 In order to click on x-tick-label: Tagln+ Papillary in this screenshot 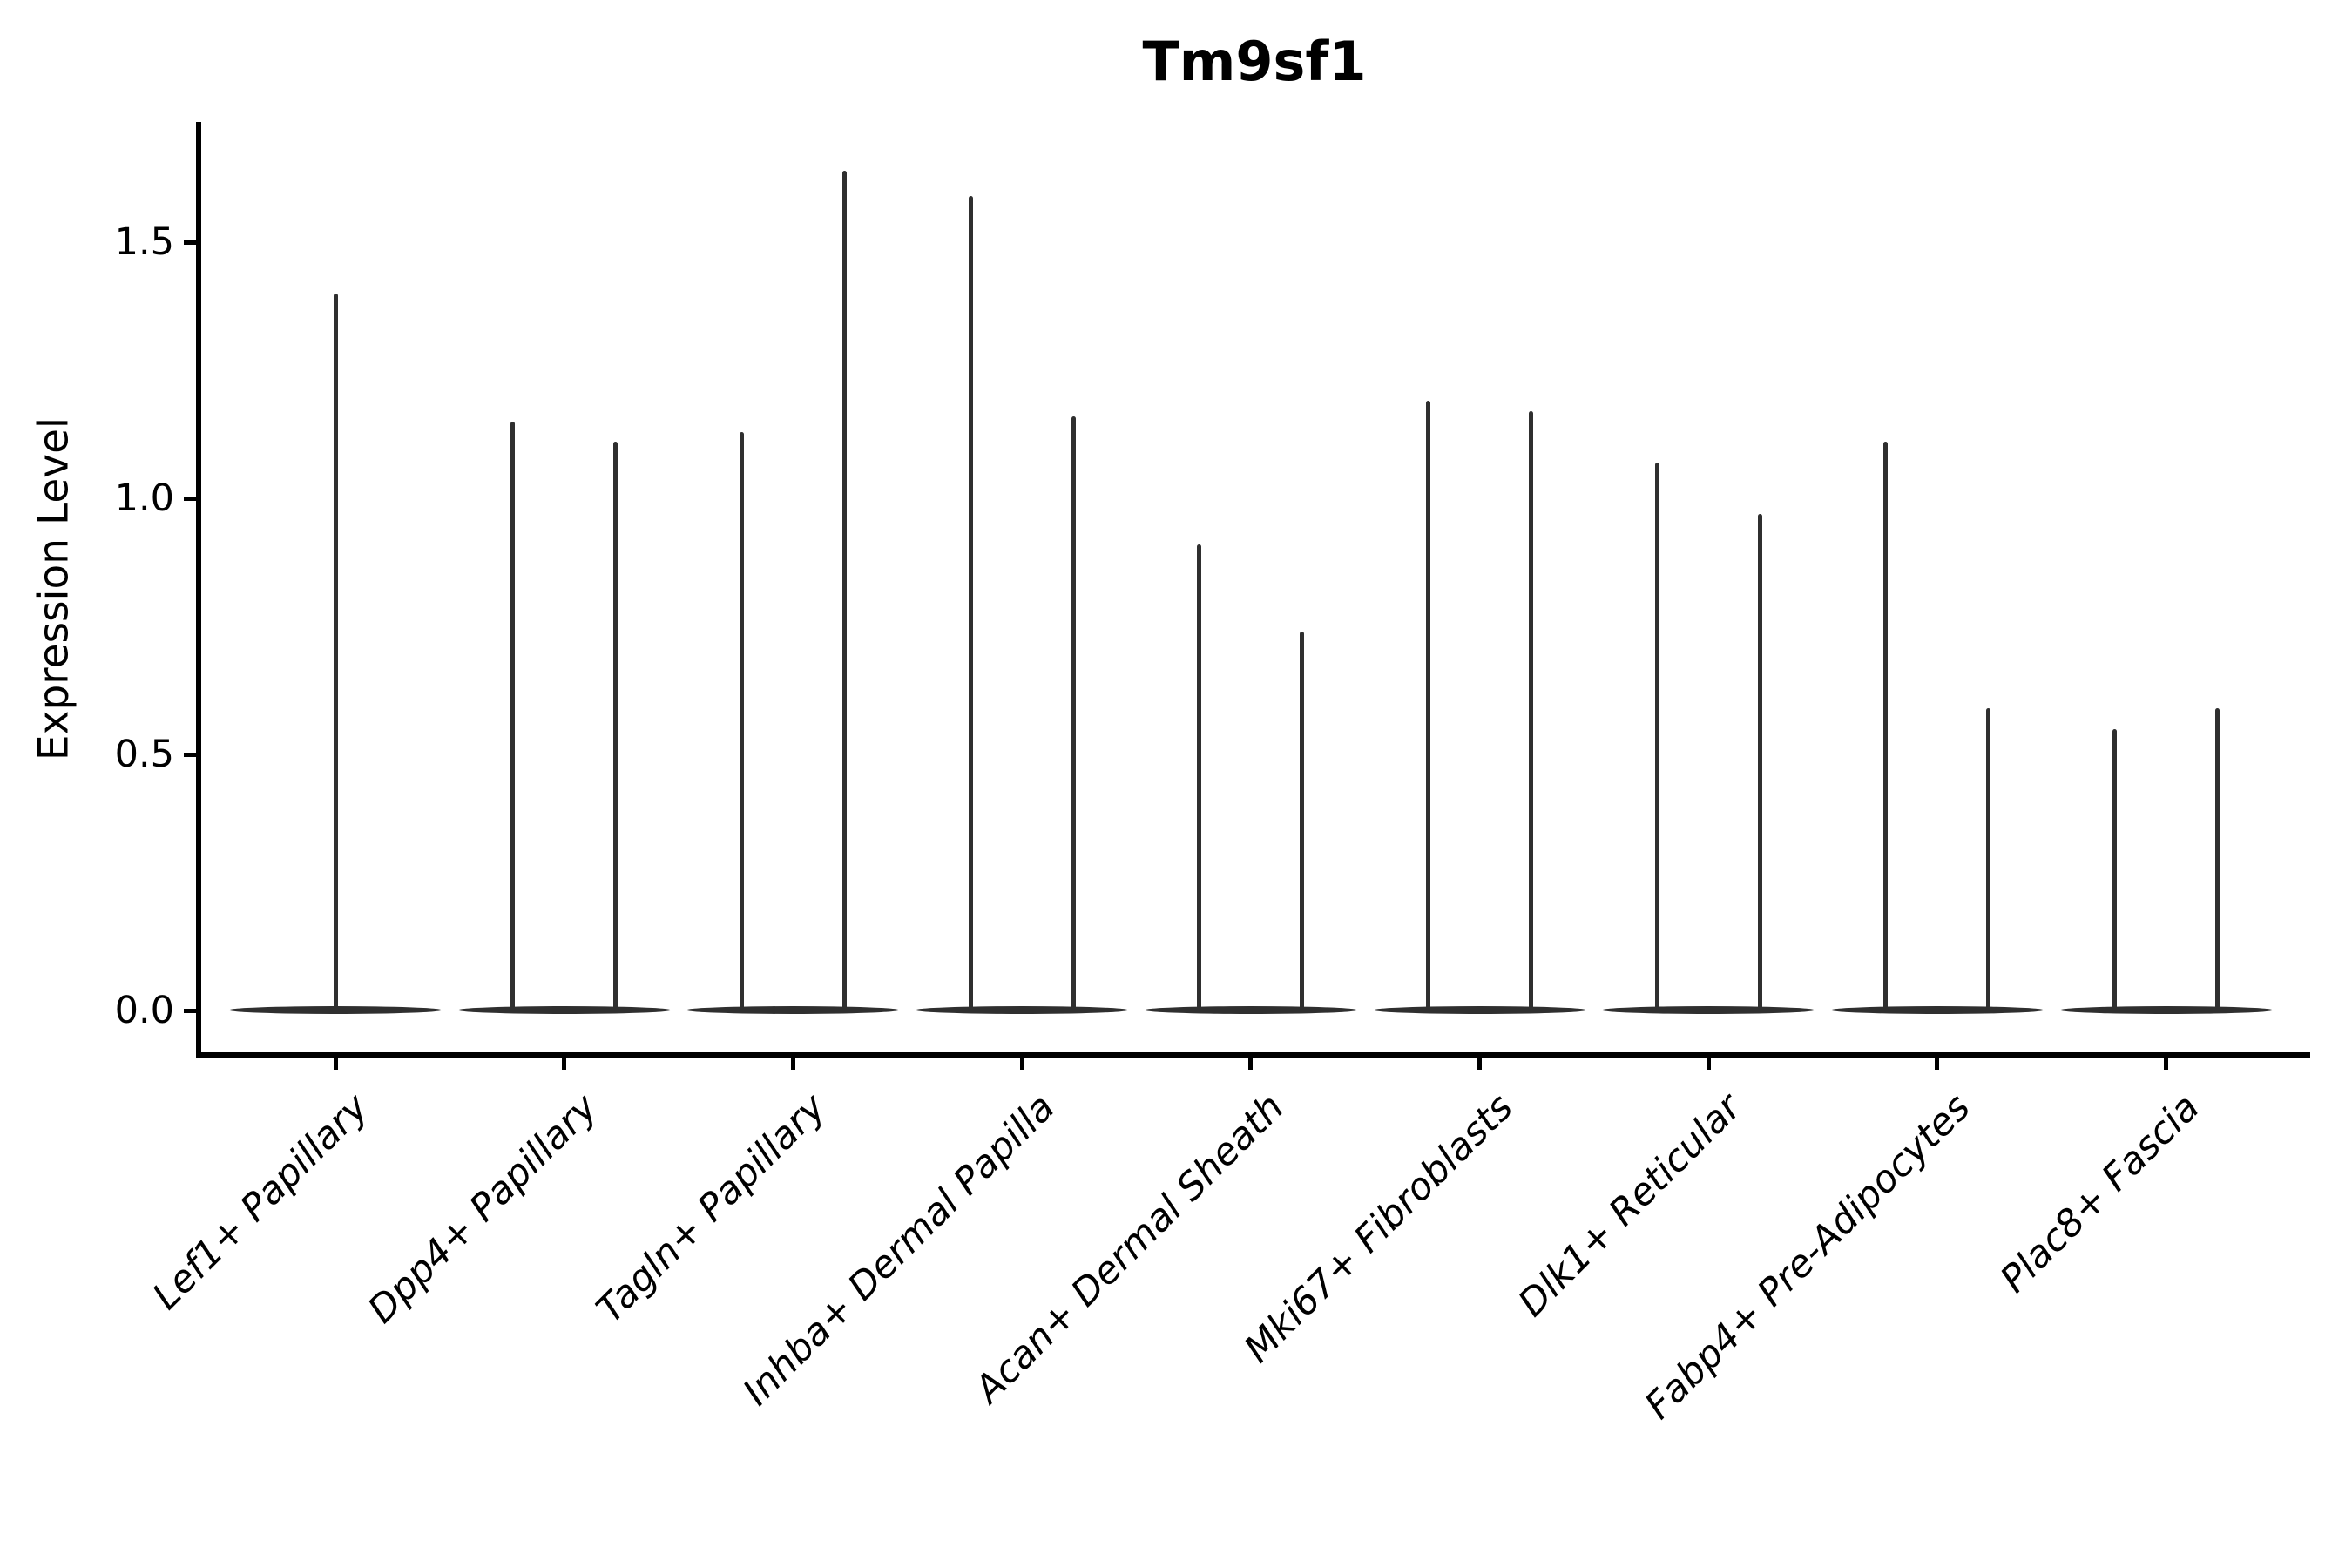, I will do `click(711, 1208)`.